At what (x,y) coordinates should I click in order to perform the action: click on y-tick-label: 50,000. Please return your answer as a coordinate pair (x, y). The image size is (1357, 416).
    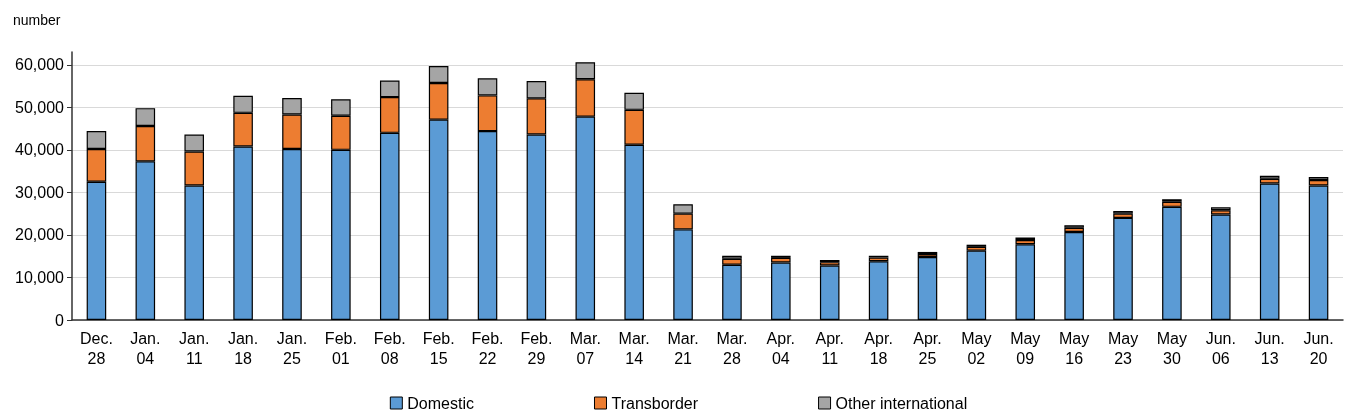
    Looking at the image, I should click on (40, 107).